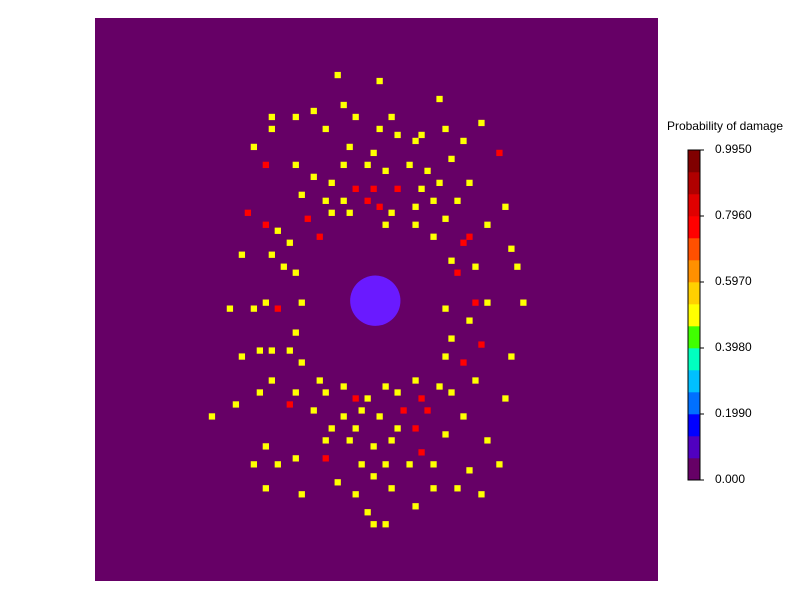 This screenshot has height=614, width=793. I want to click on colorbar-tick-label: 0.5970, so click(733, 281).